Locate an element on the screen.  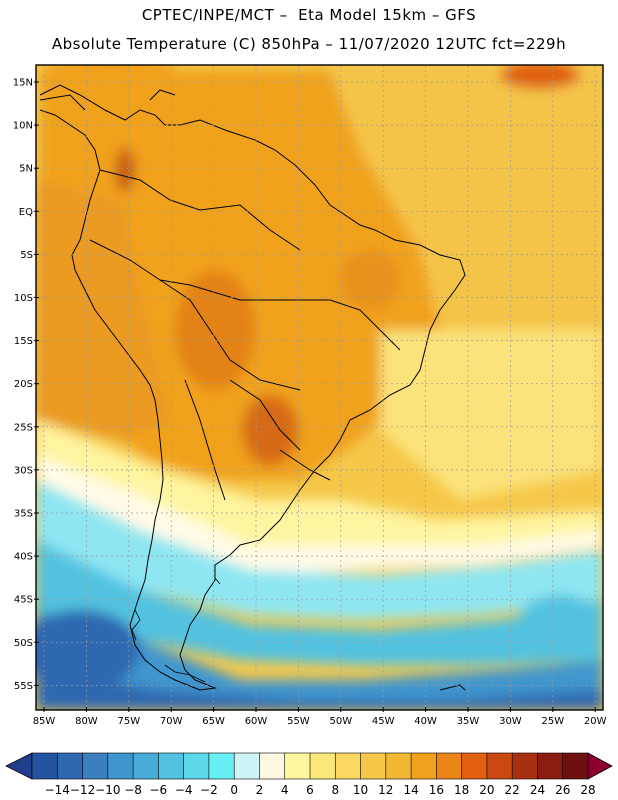
lat-label: 25S is located at coordinates (23, 427).